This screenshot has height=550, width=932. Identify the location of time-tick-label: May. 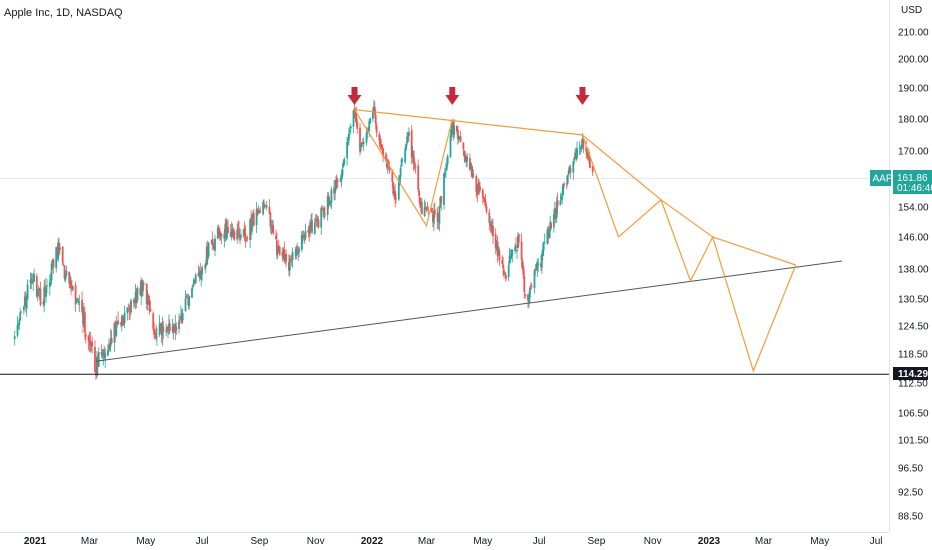
(482, 541).